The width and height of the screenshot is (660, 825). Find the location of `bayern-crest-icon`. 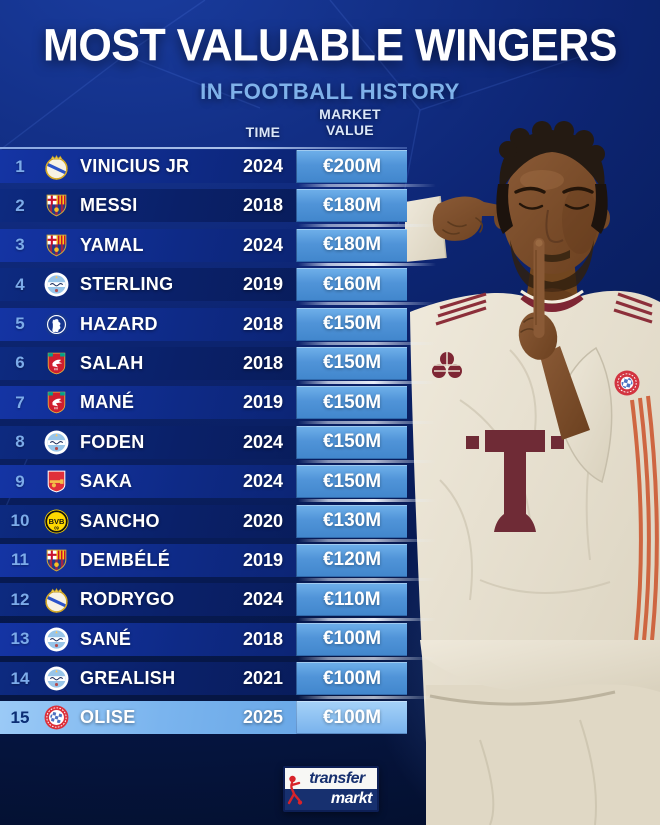

bayern-crest-icon is located at coordinates (627, 383).